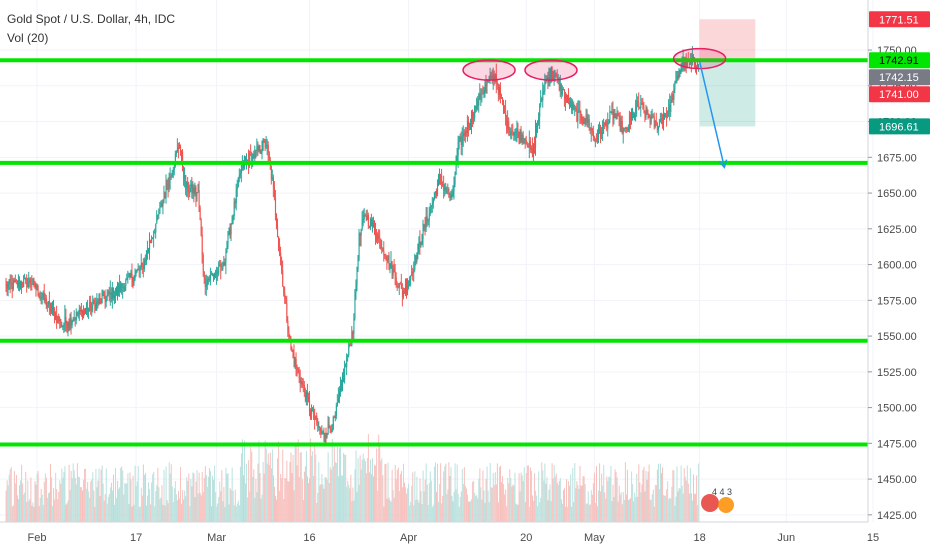 This screenshot has width=932, height=550. What do you see at coordinates (699, 58) in the screenshot?
I see `pattern-ellipse` at bounding box center [699, 58].